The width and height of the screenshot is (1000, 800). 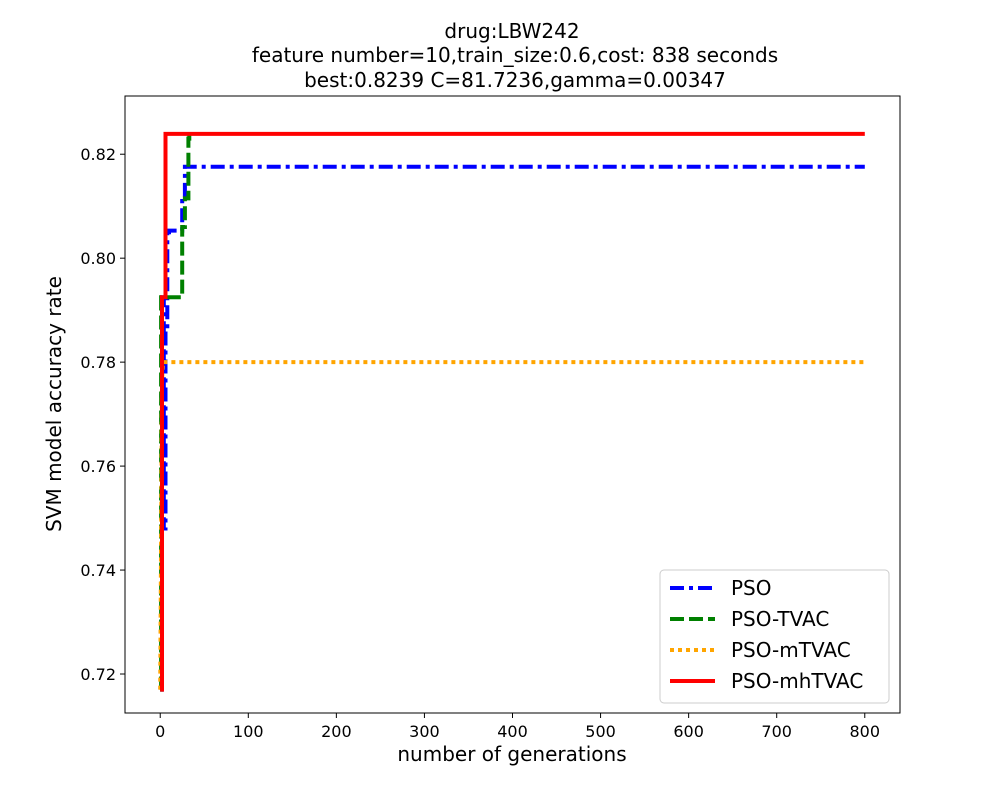 I want to click on y-axis-label: SVM model accuracy rate, so click(x=54, y=404).